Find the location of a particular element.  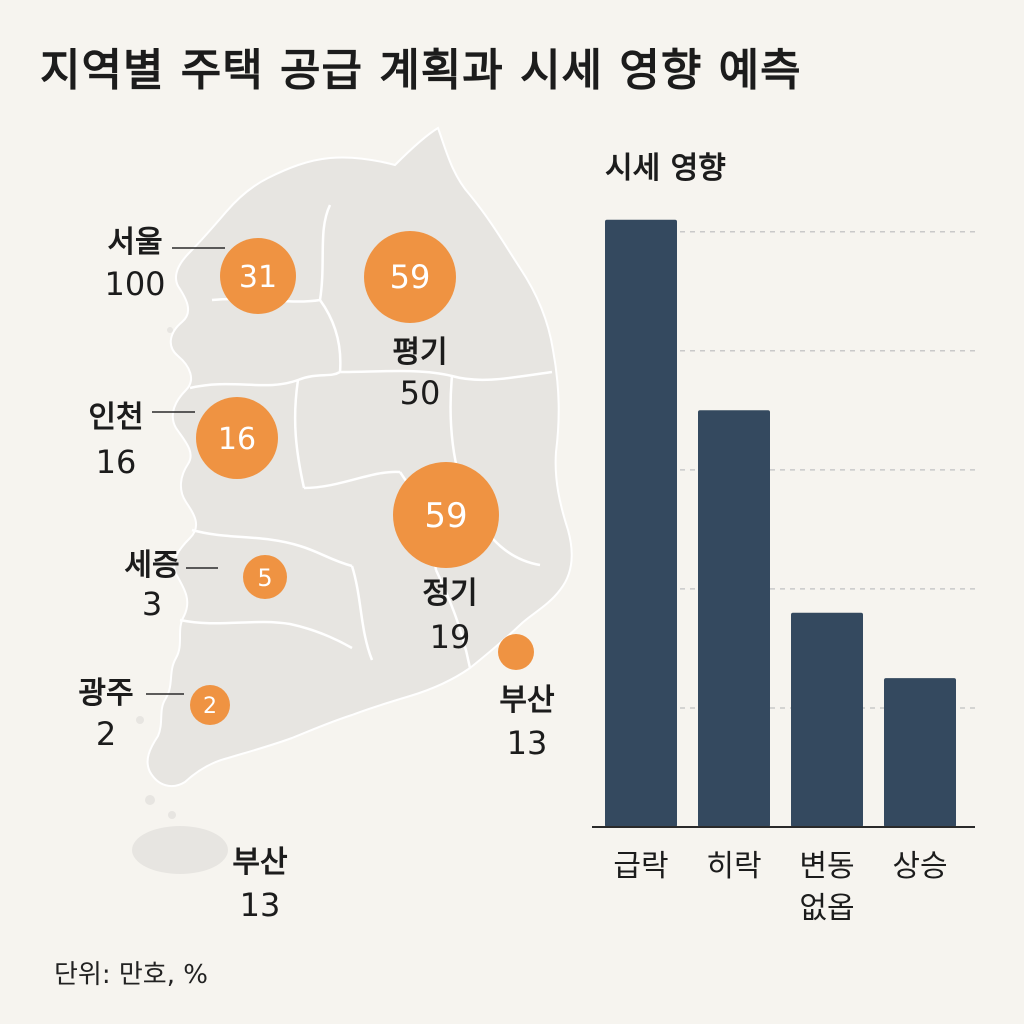

region-name-sejong: 세증 is located at coordinates (151, 565).